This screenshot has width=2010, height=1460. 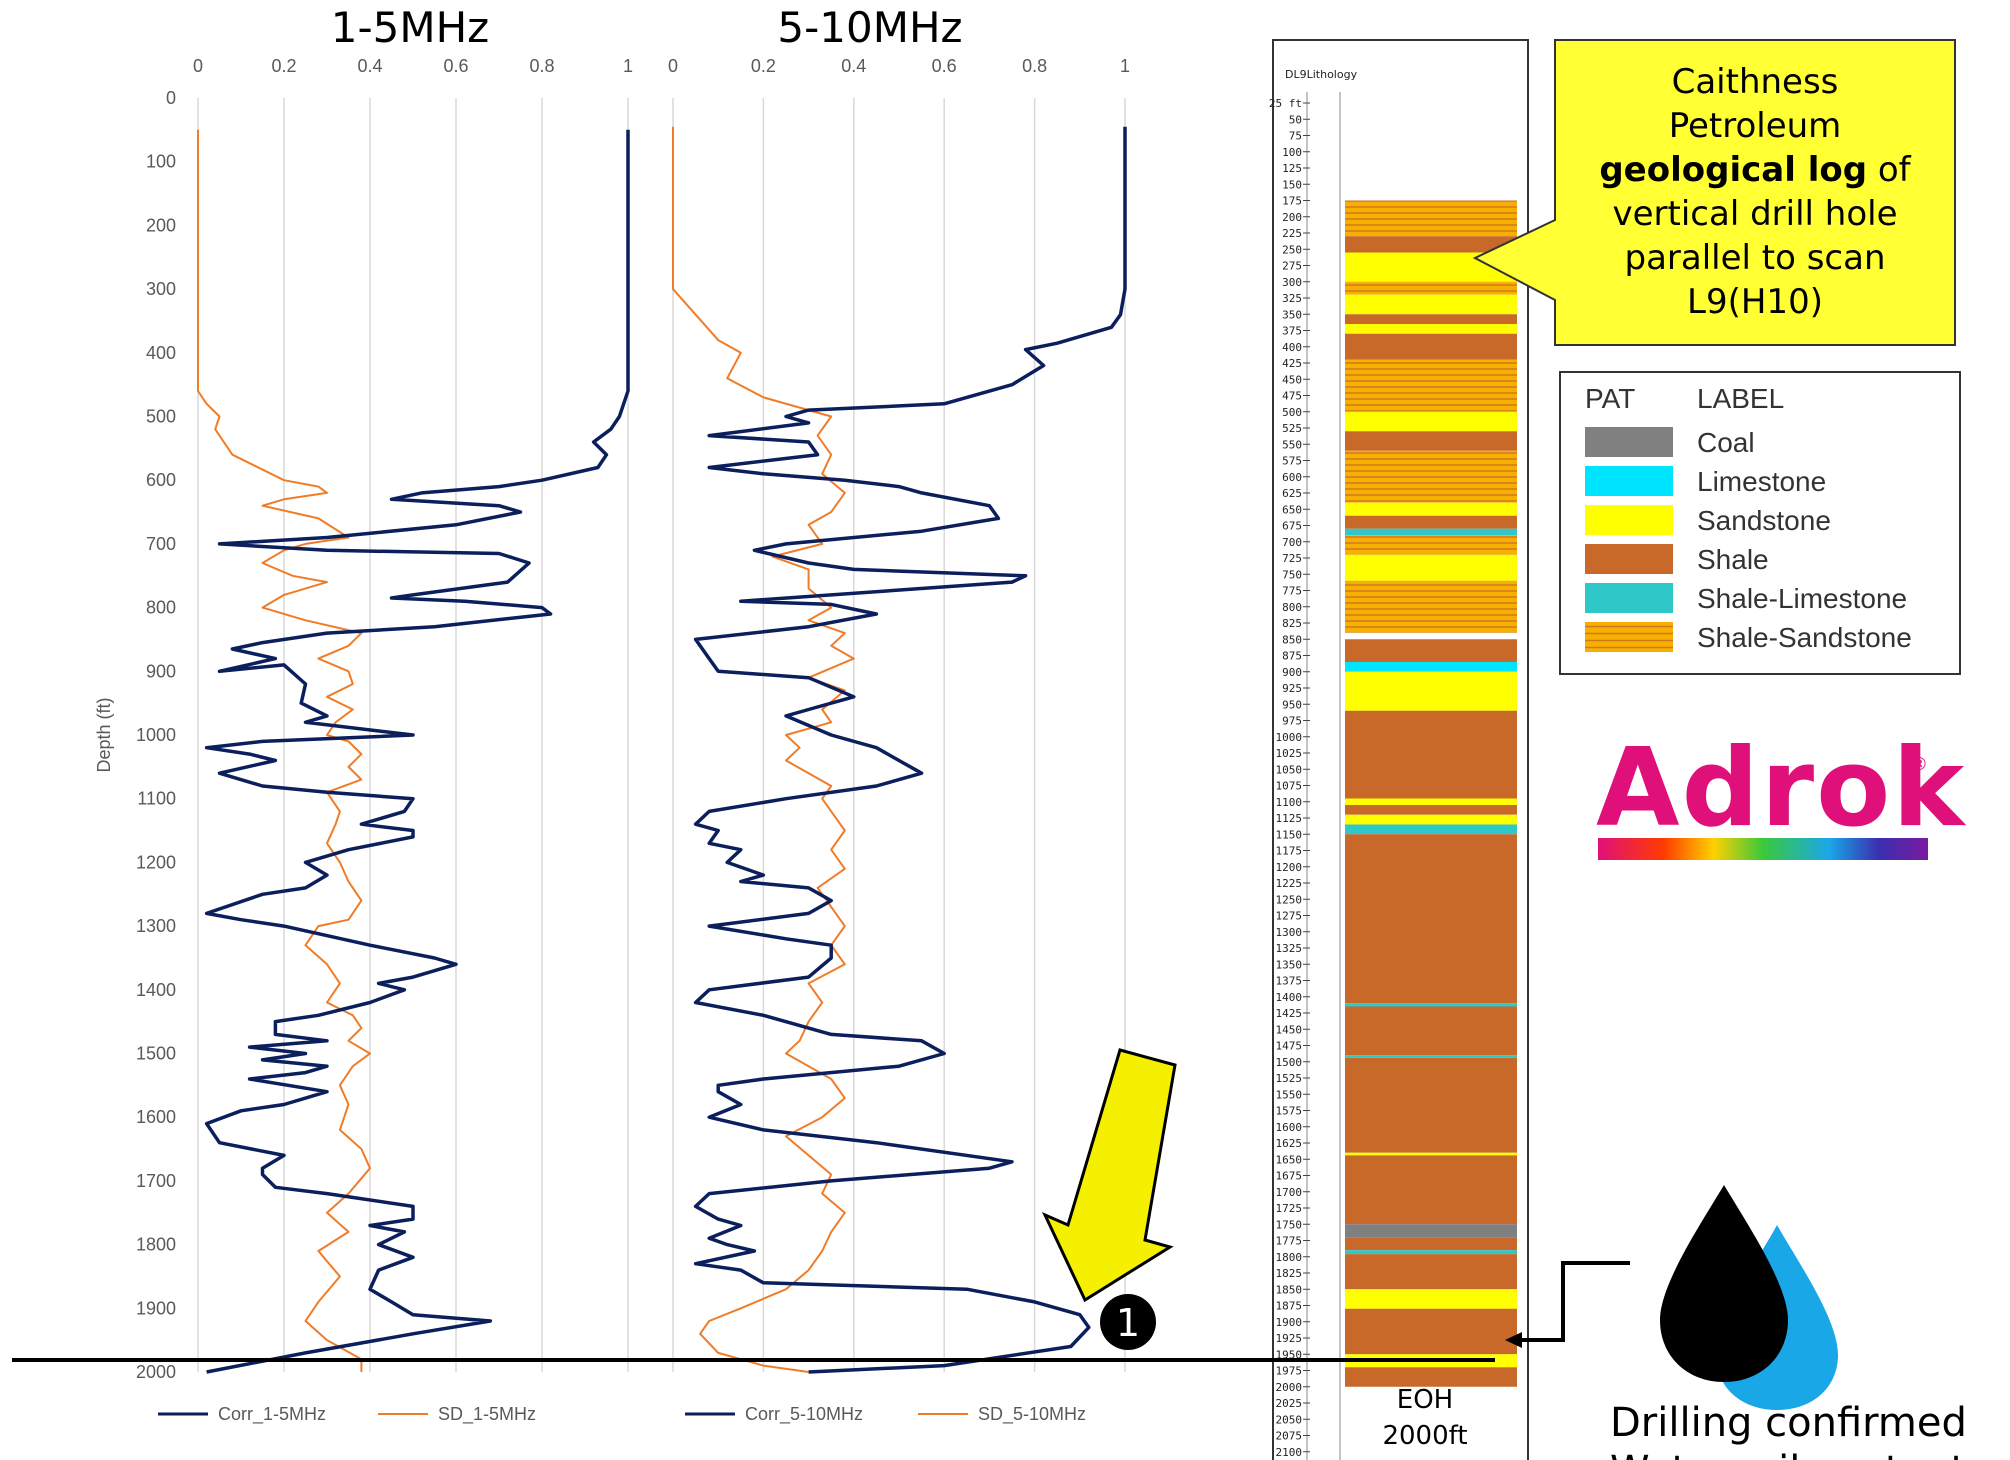 I want to click on legend-sd-5-10: SD_5-10MHz, so click(x=1032, y=1414).